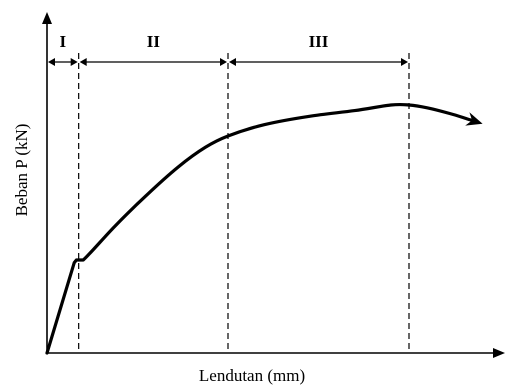 The image size is (505, 387). I want to click on x-axis-arrowhead, so click(499, 353).